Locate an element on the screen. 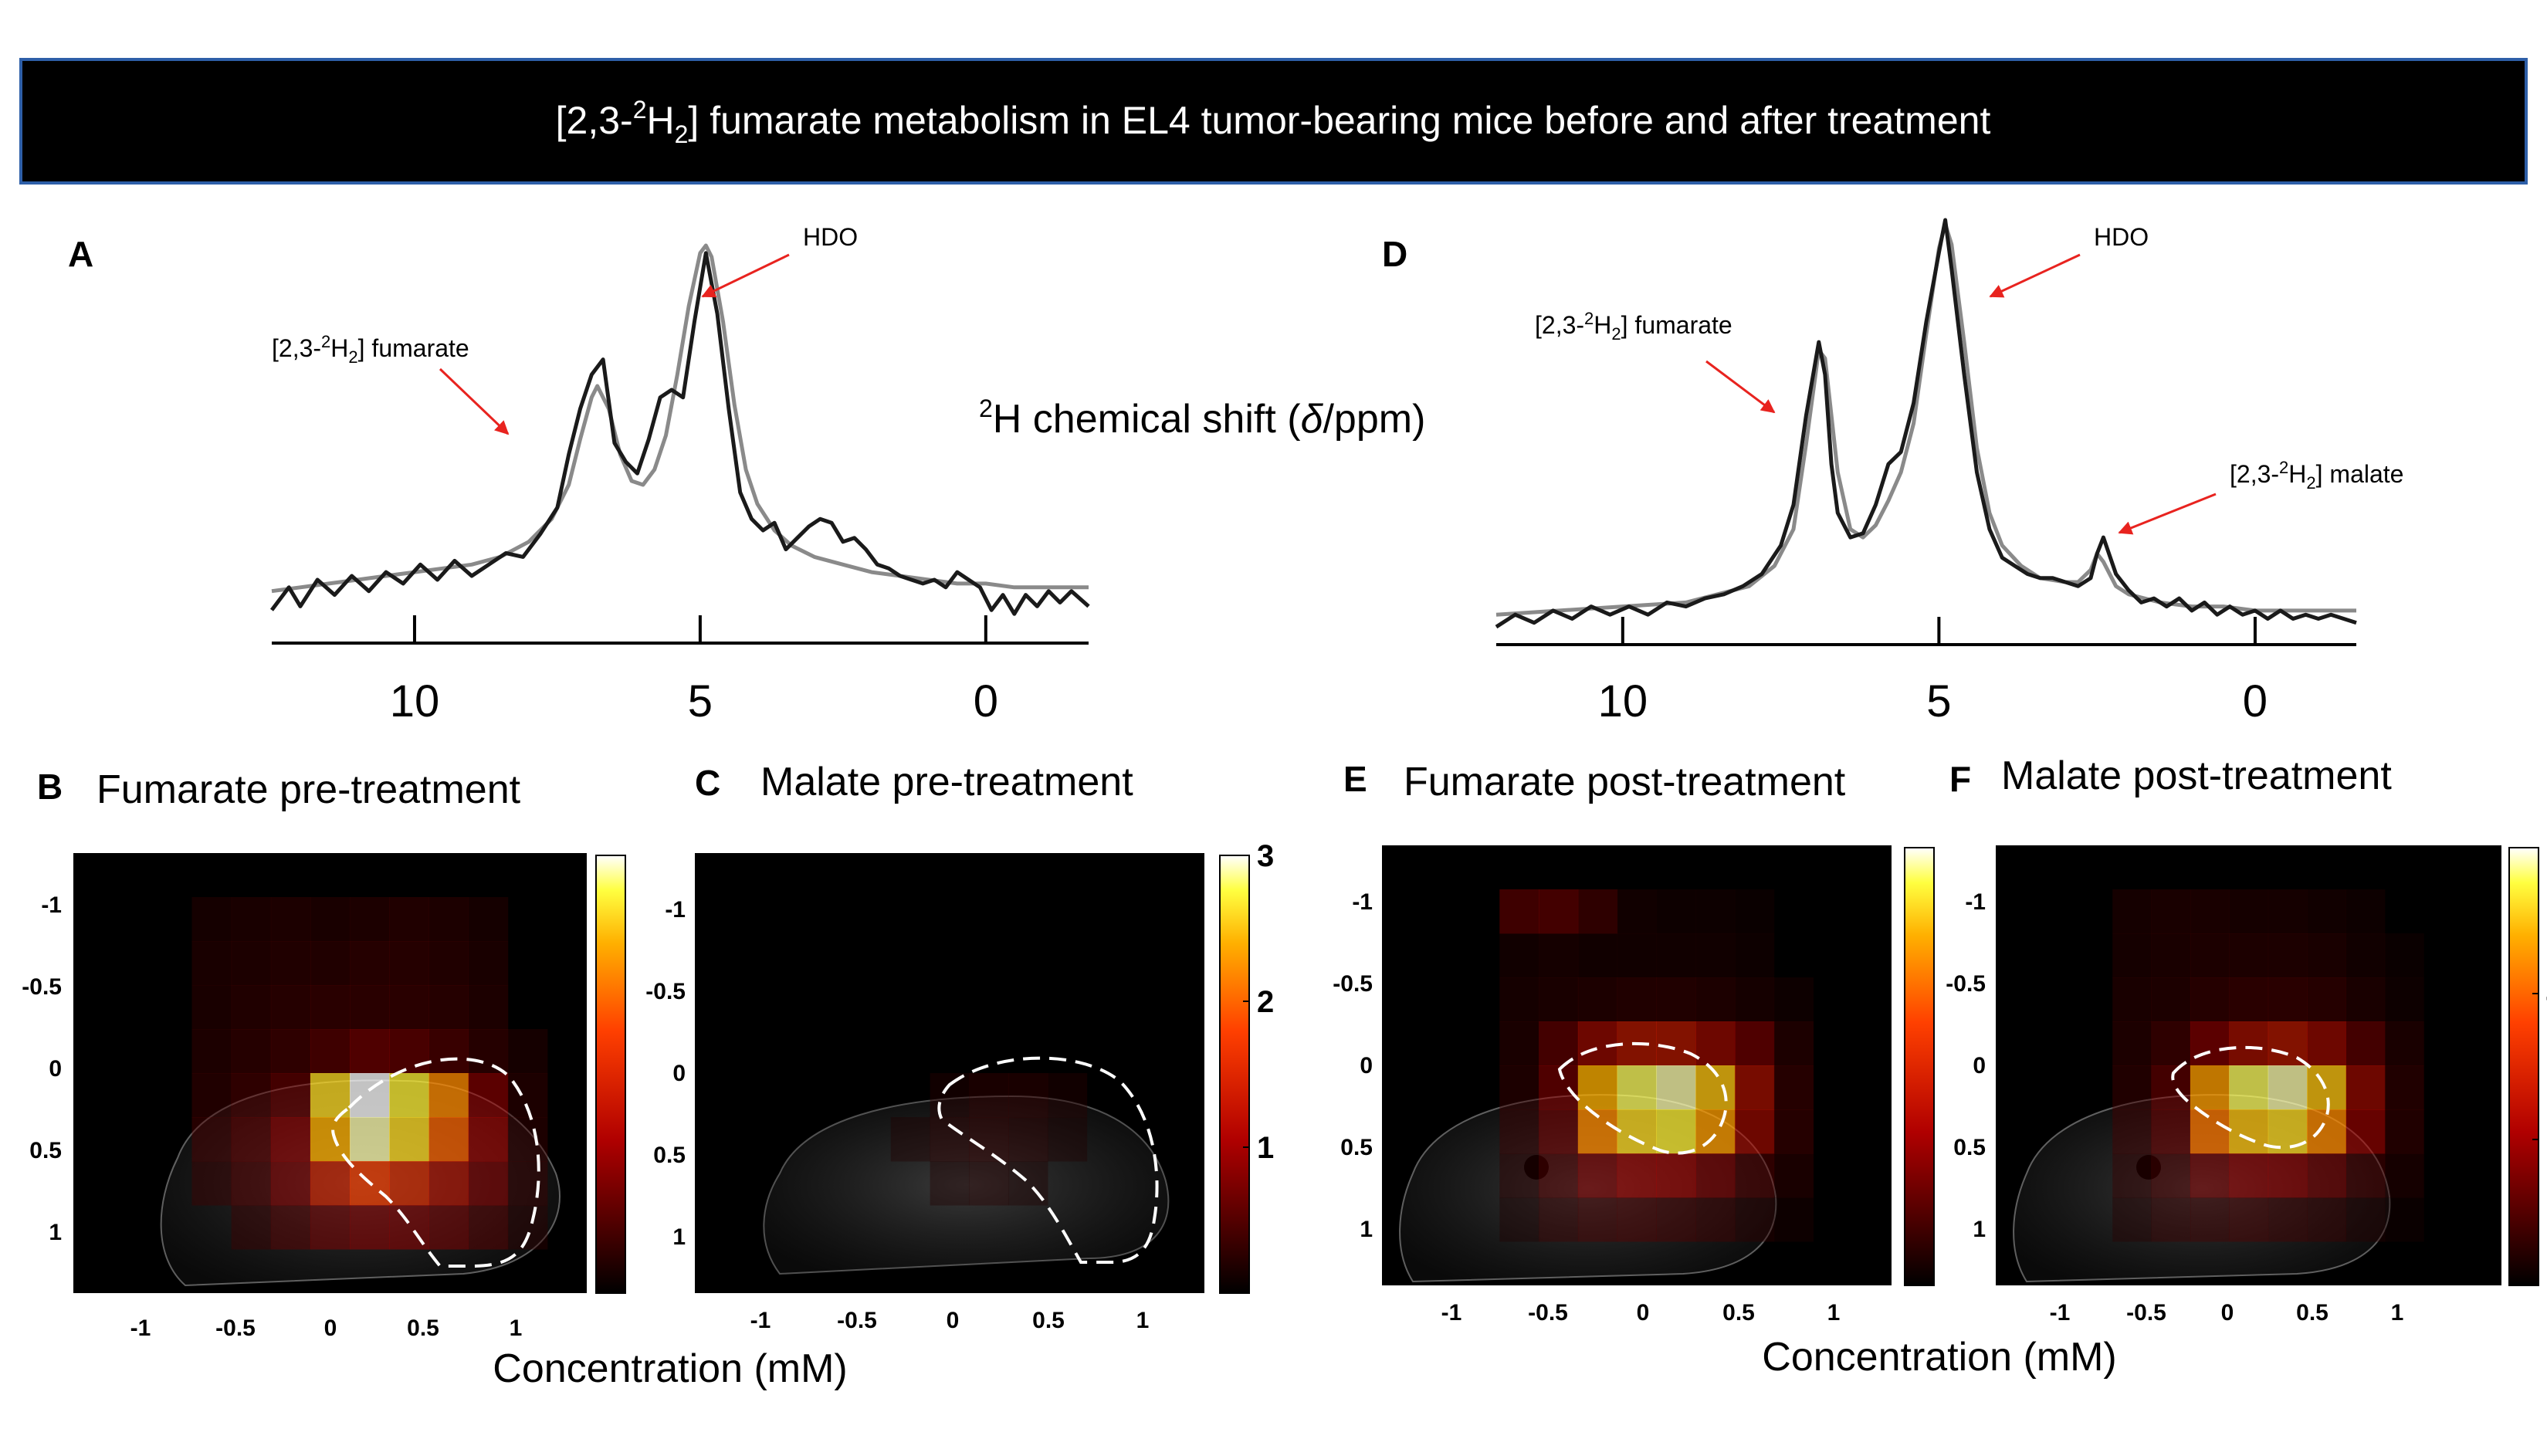  panel-letter-c: C is located at coordinates (707, 783).